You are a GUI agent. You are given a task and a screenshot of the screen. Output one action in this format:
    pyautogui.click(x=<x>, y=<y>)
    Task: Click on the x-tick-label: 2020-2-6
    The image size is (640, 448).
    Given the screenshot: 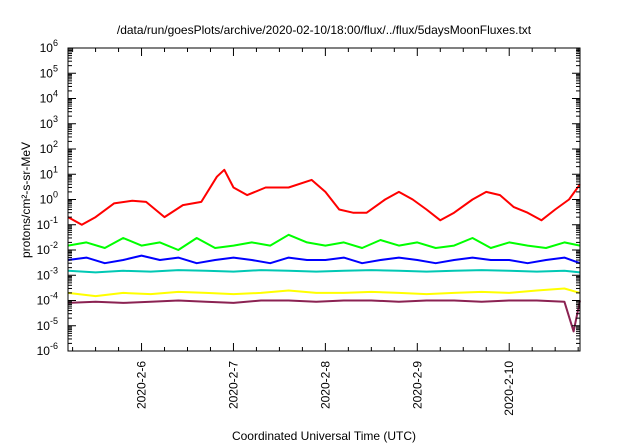 What is the action you would take?
    pyautogui.click(x=142, y=385)
    